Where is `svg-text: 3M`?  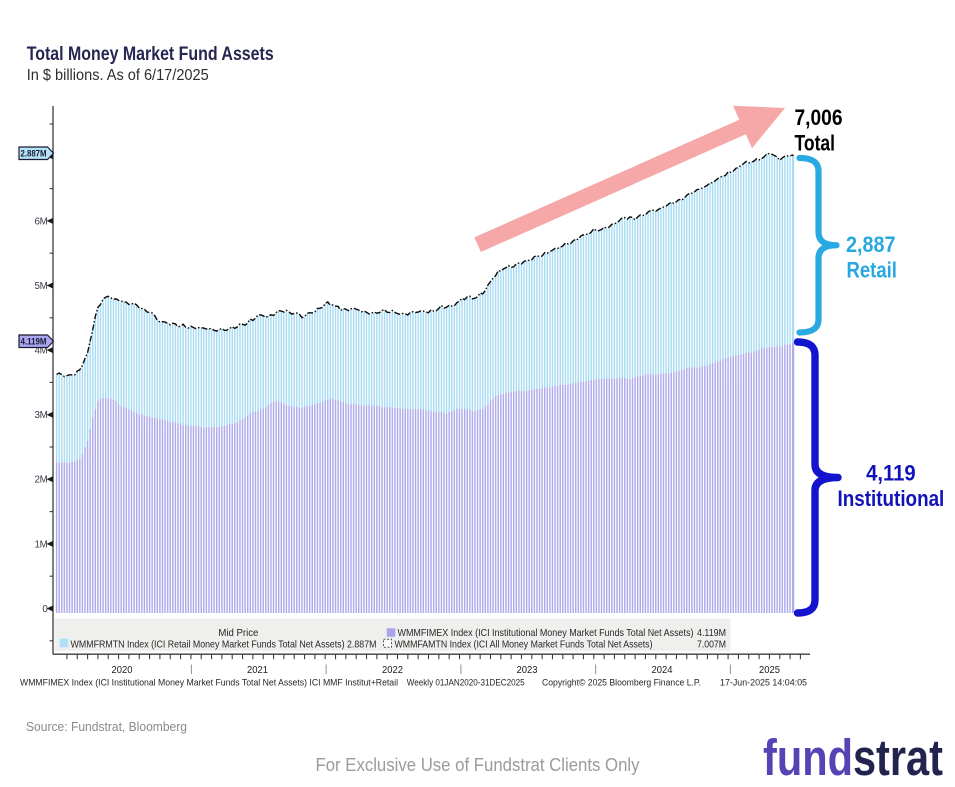 svg-text: 3M is located at coordinates (40, 415).